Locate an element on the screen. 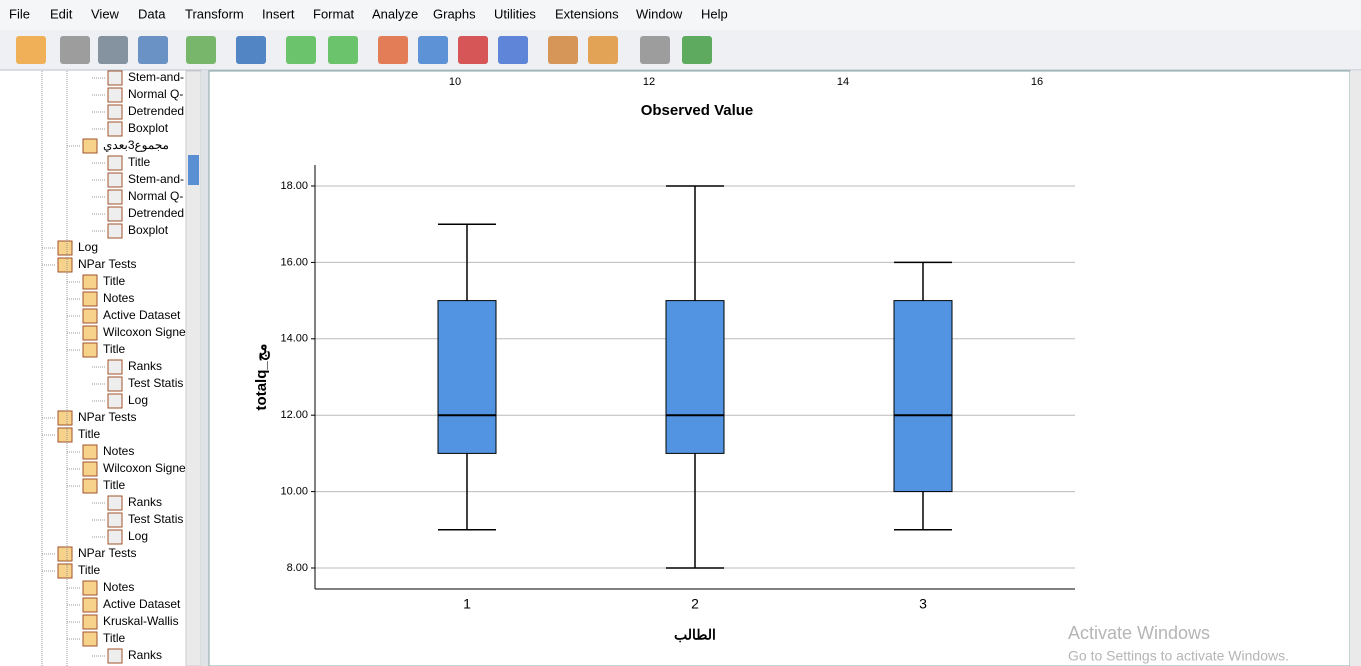  menu-item: Extensions is located at coordinates (587, 13).